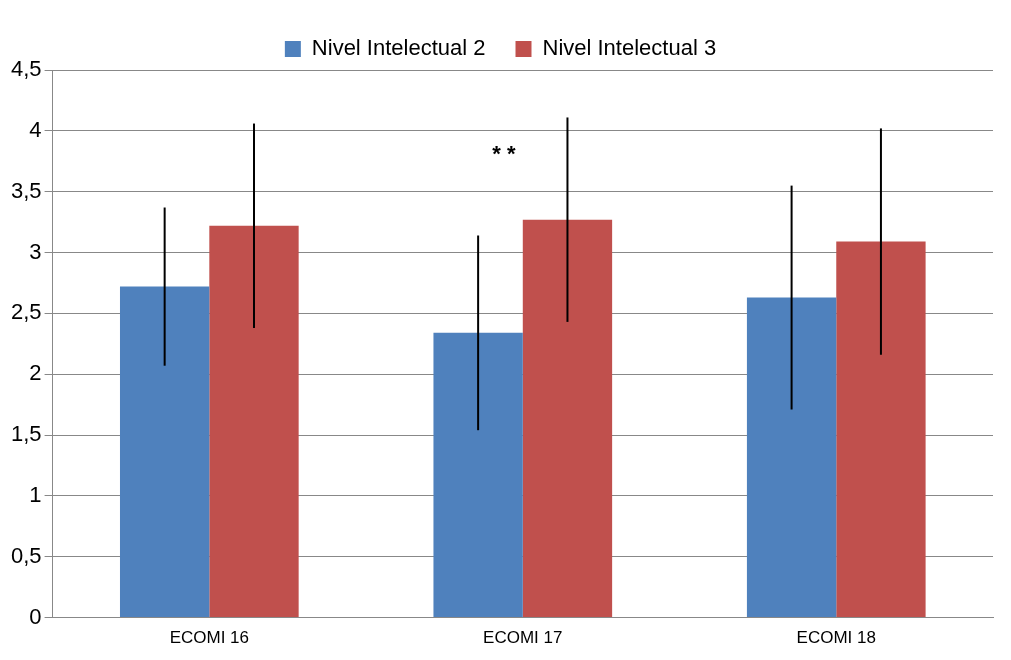  What do you see at coordinates (523, 638) in the screenshot?
I see `x-tick-label: ECOMI 17` at bounding box center [523, 638].